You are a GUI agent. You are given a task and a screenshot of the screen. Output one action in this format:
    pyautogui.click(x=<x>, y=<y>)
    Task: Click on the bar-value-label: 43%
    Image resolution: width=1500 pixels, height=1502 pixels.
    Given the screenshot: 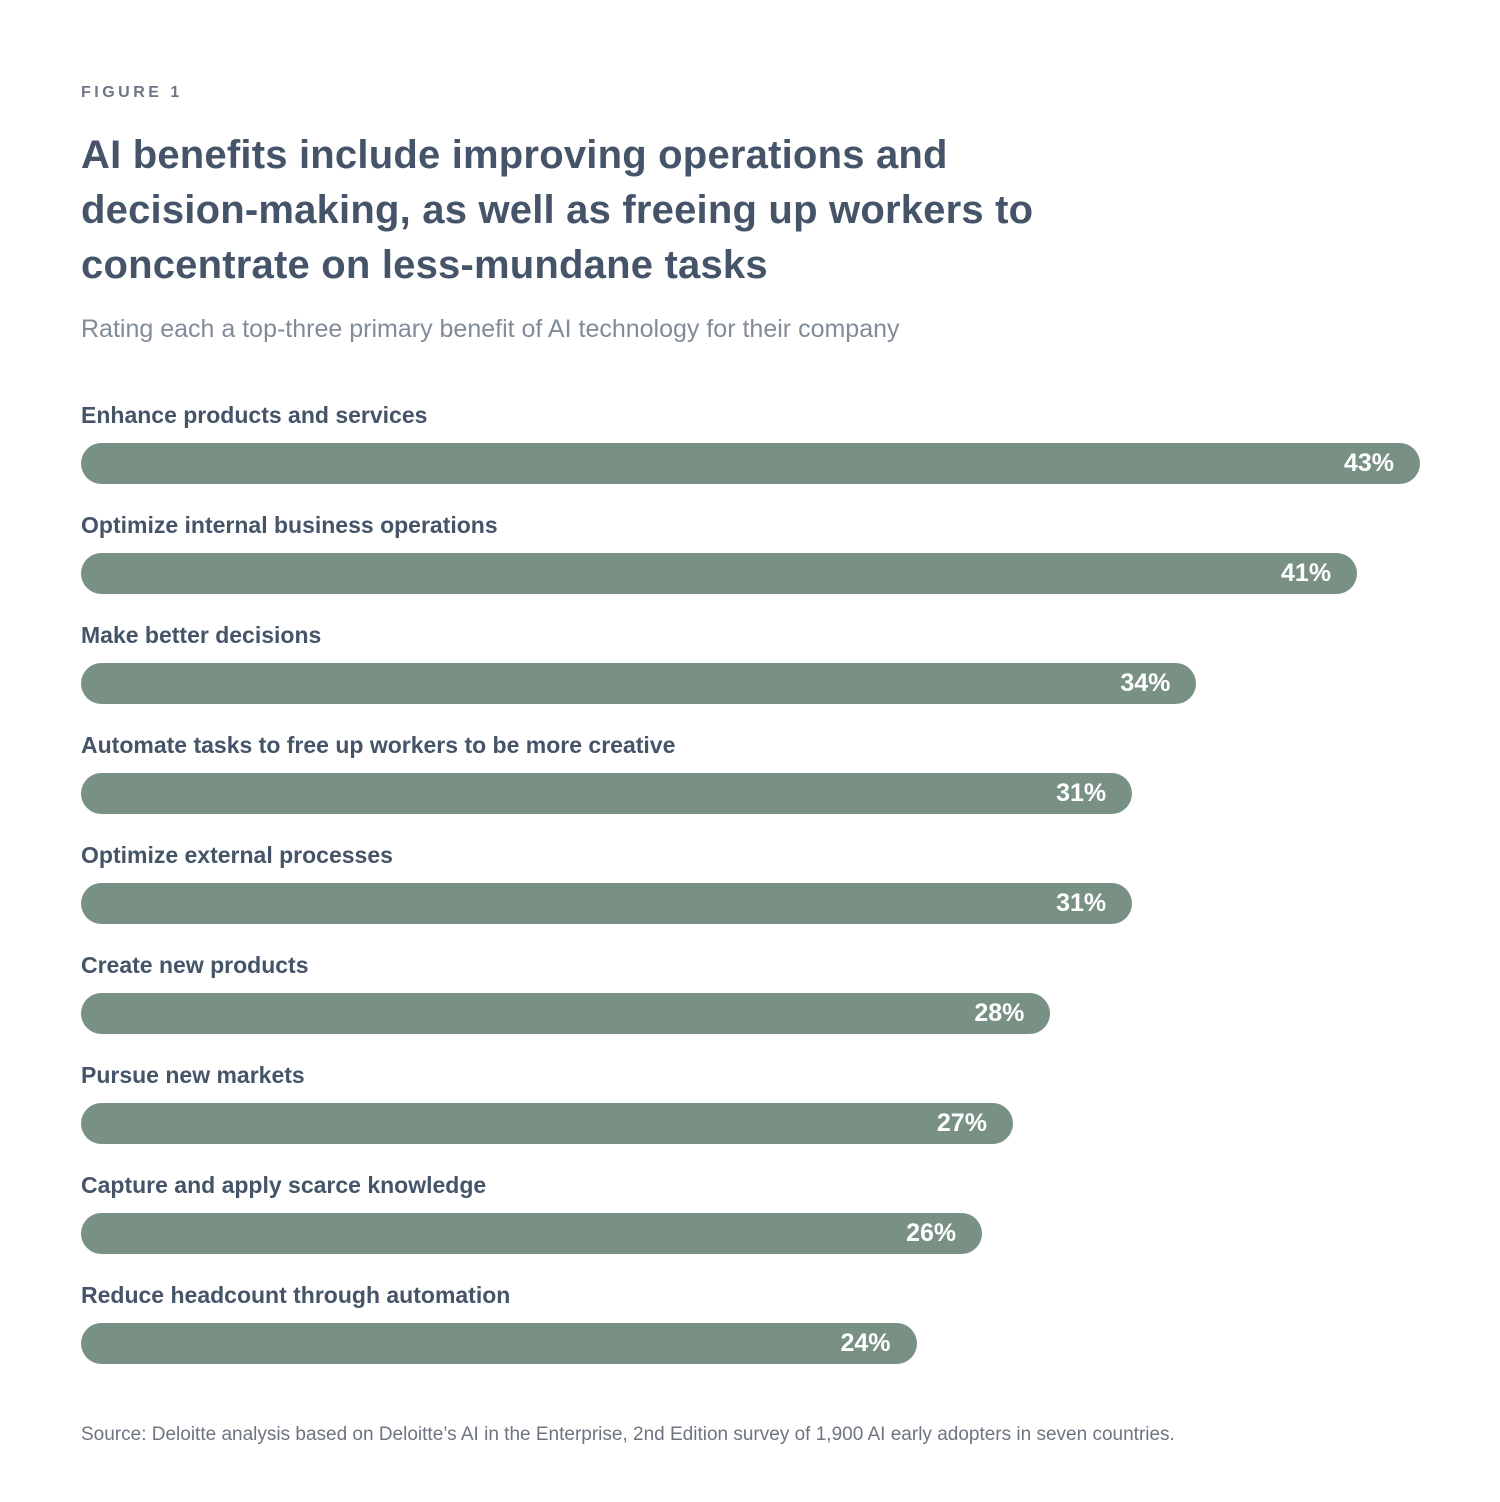 What is the action you would take?
    pyautogui.click(x=1368, y=463)
    